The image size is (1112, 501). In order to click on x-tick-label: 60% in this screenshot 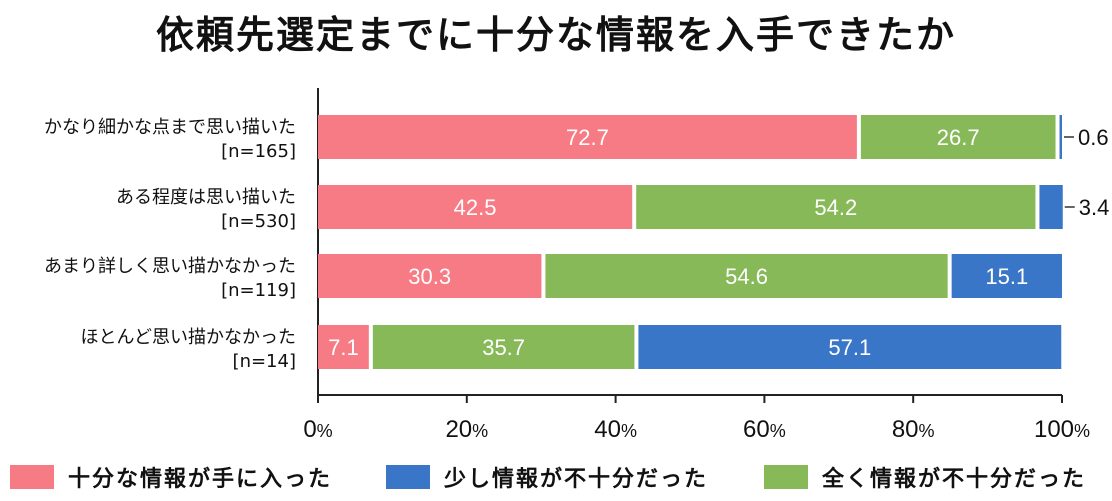, I will do `click(764, 429)`.